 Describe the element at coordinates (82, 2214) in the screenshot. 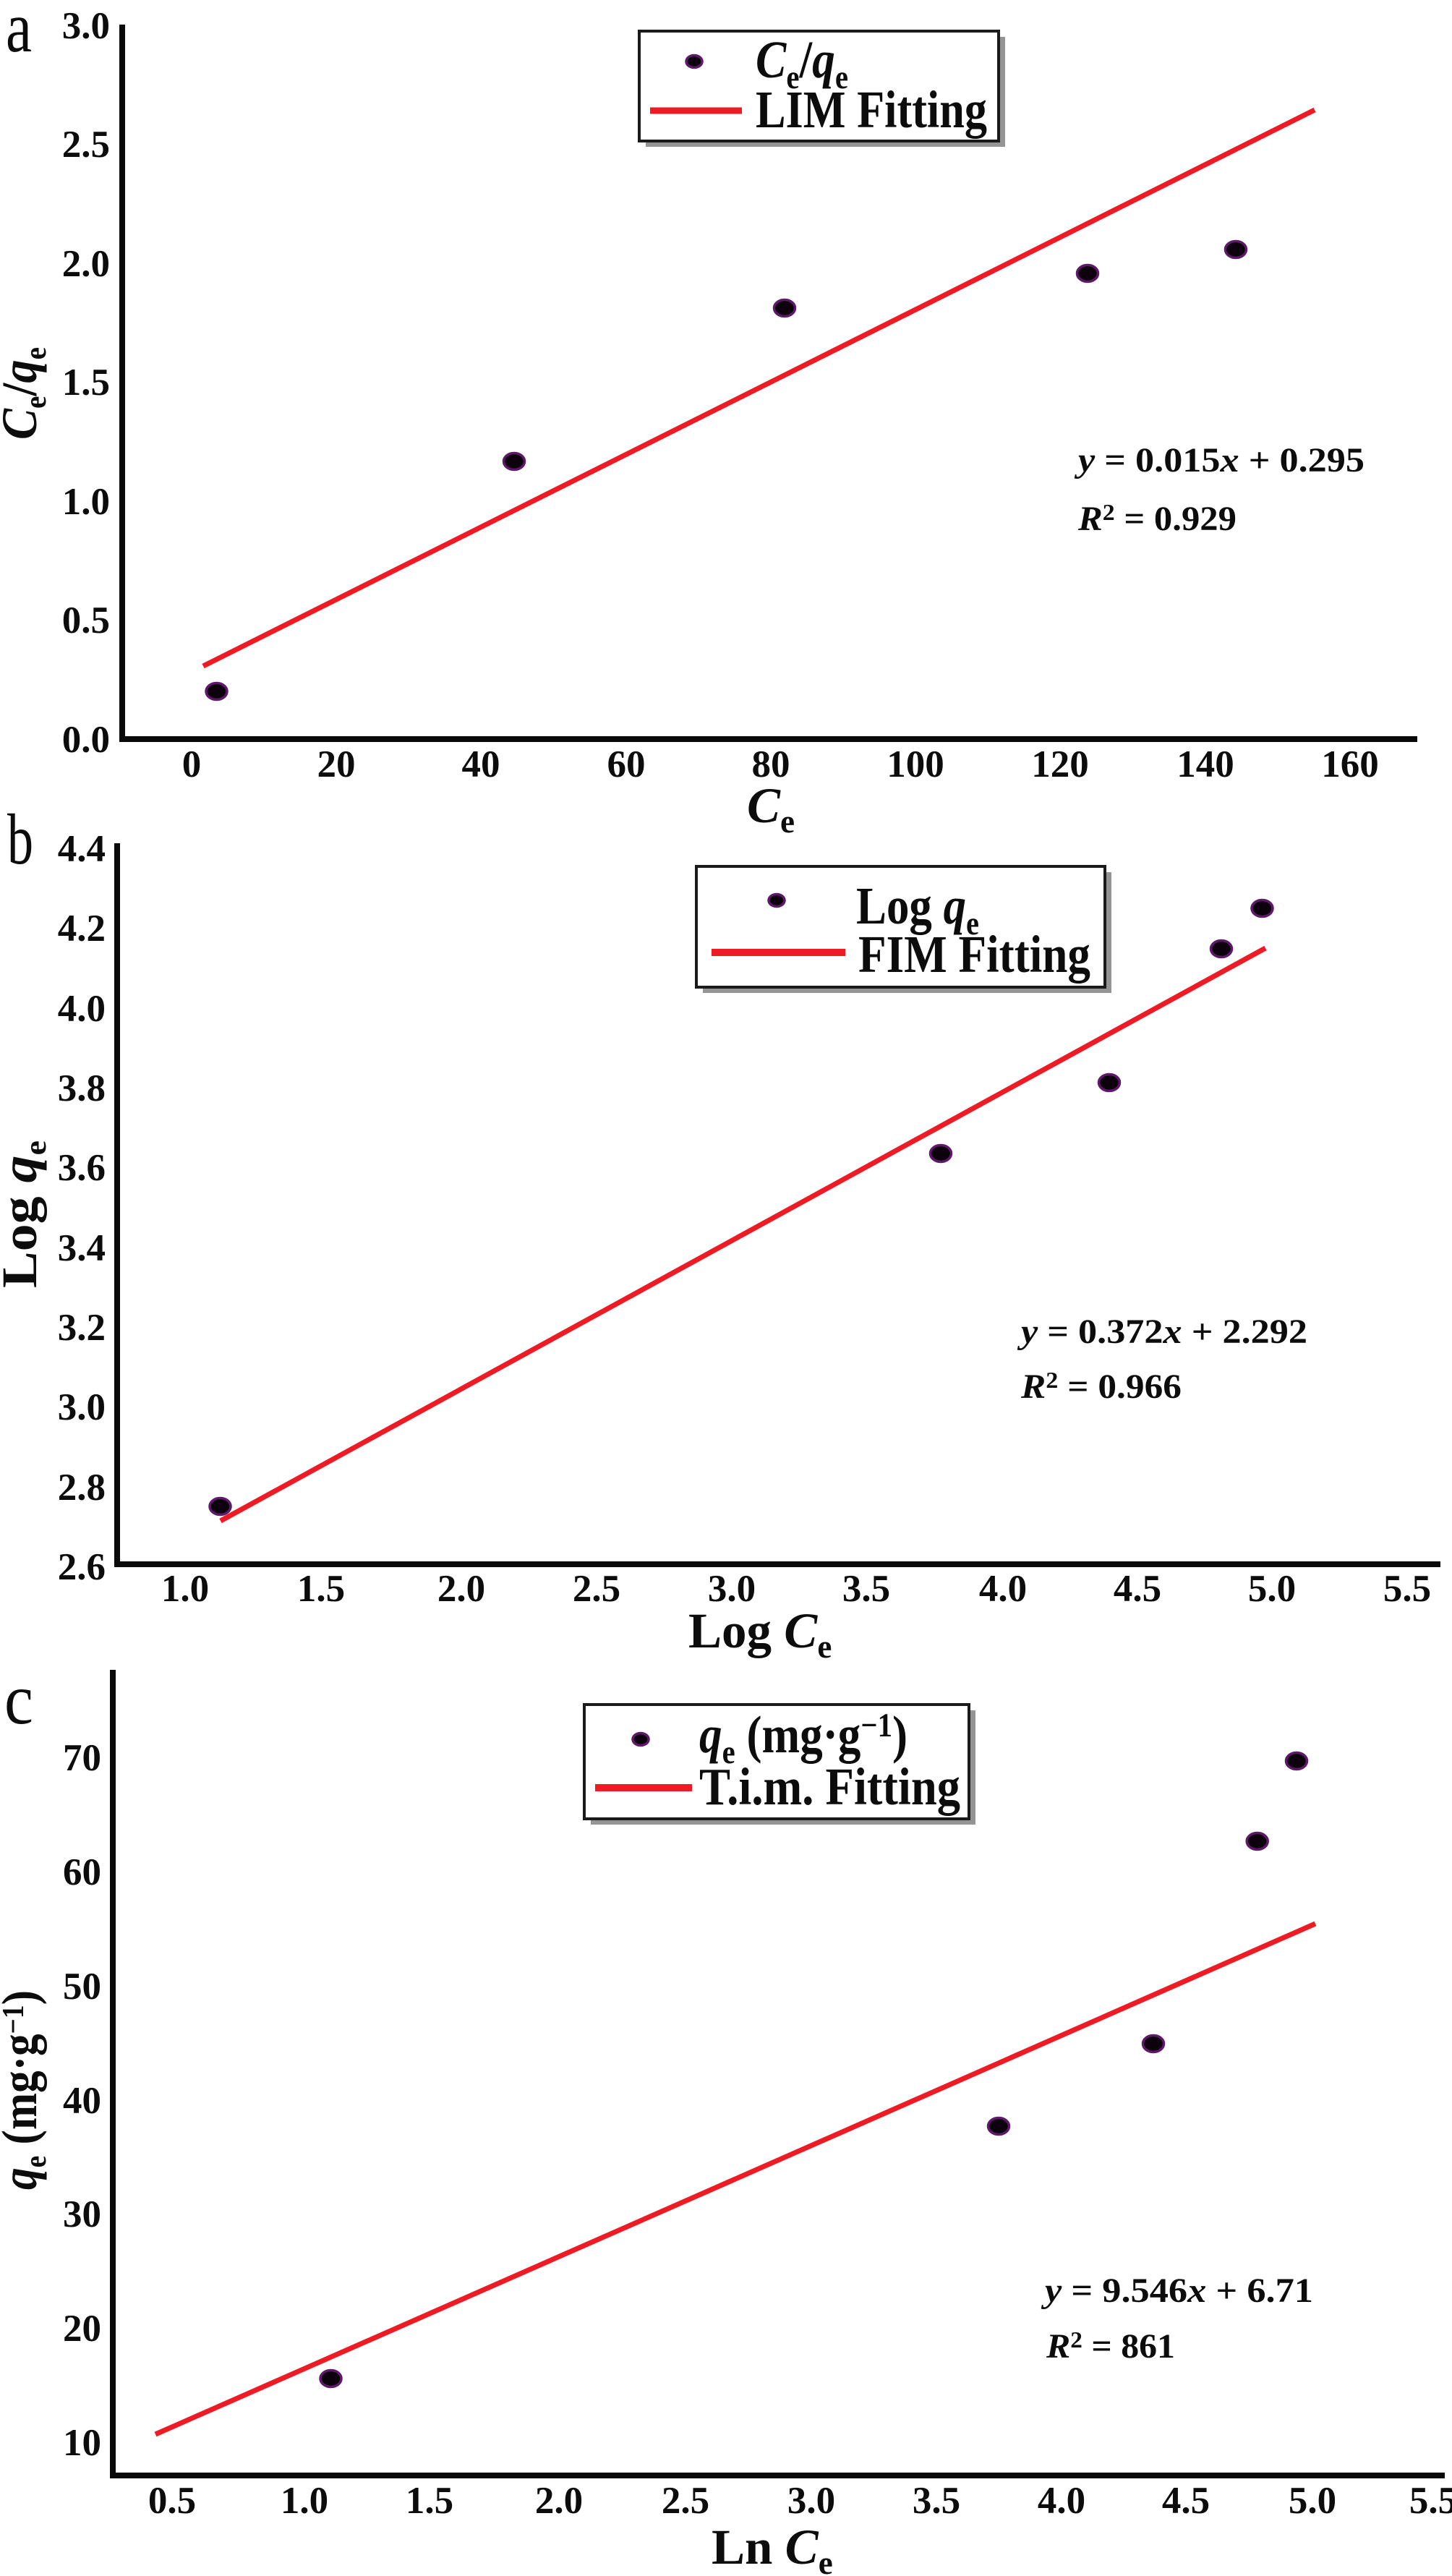

I see `svg-text: 30` at that location.